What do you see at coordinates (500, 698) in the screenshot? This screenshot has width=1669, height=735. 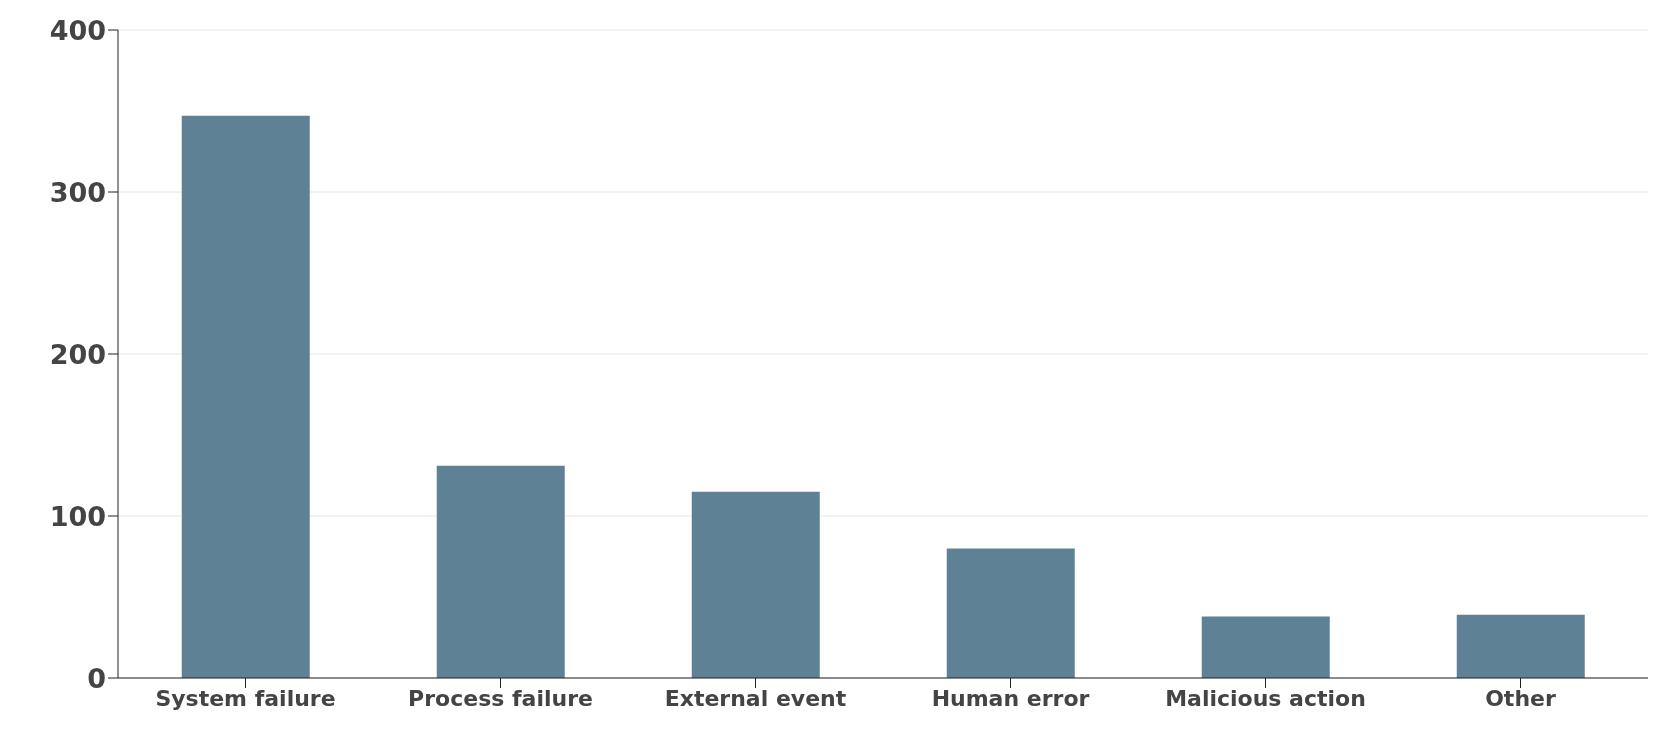 I see `x-tick-label: Process failure` at bounding box center [500, 698].